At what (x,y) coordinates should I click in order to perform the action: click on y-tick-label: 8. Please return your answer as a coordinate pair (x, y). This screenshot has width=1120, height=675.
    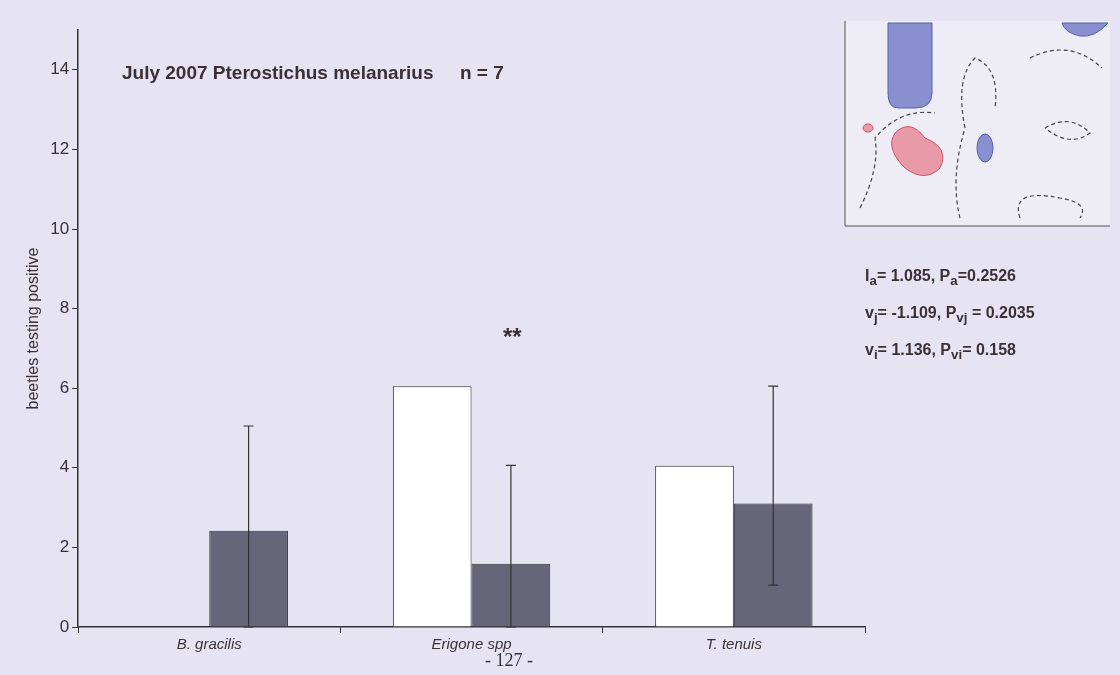
    Looking at the image, I should click on (64, 308).